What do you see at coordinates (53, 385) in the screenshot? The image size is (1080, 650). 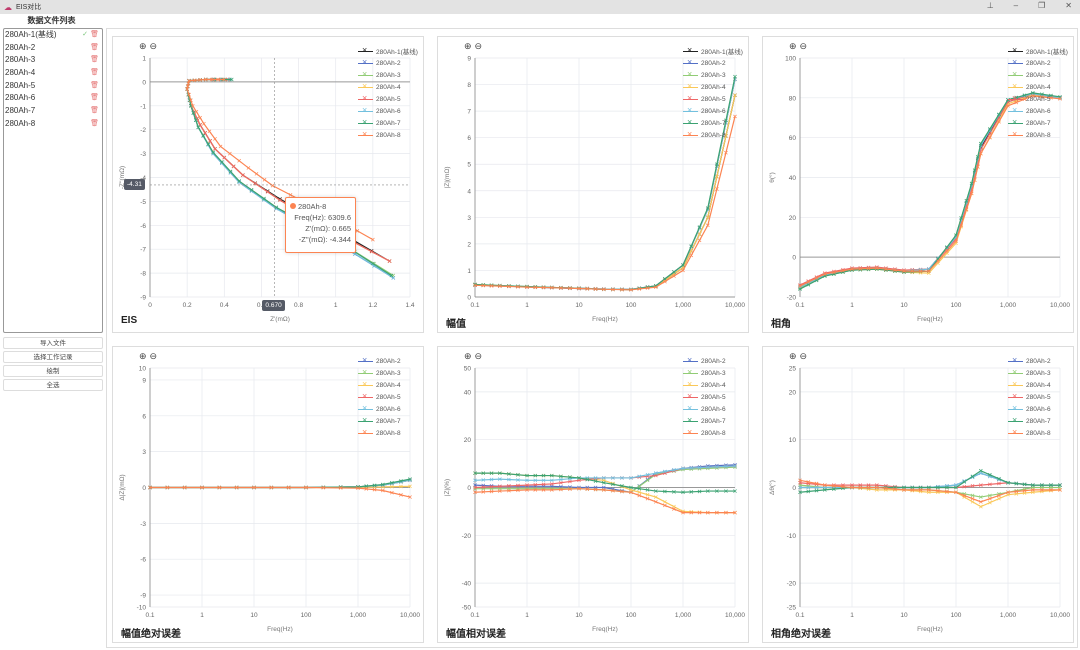 I see `select-all-button: 全选` at bounding box center [53, 385].